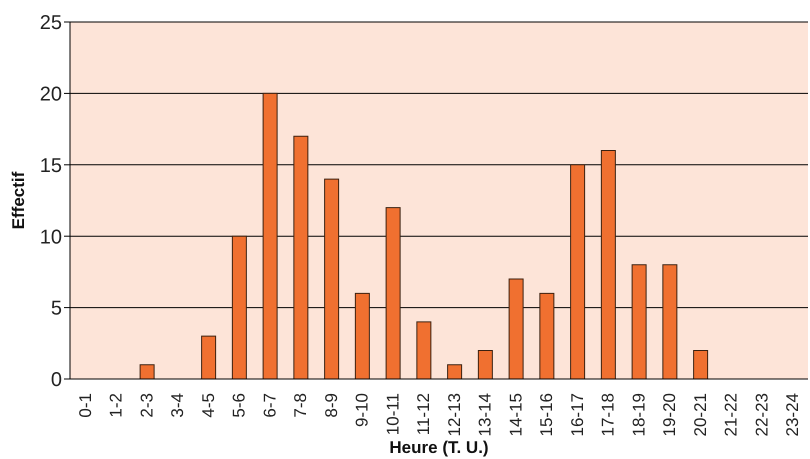  What do you see at coordinates (608, 414) in the screenshot?
I see `x-tick-label: 17-18` at bounding box center [608, 414].